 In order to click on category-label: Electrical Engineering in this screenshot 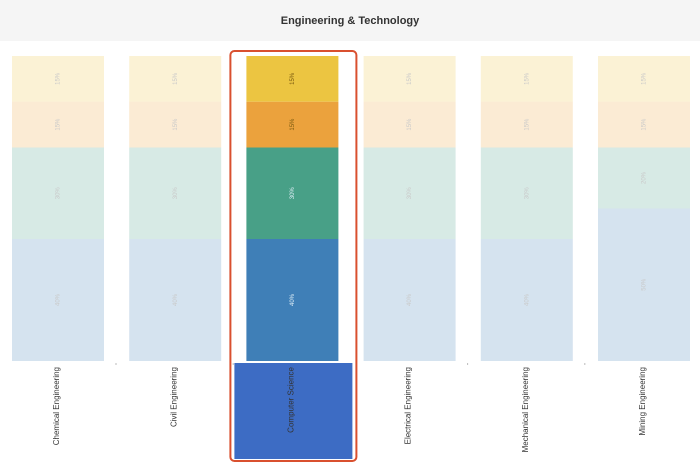, I will do `click(408, 405)`.